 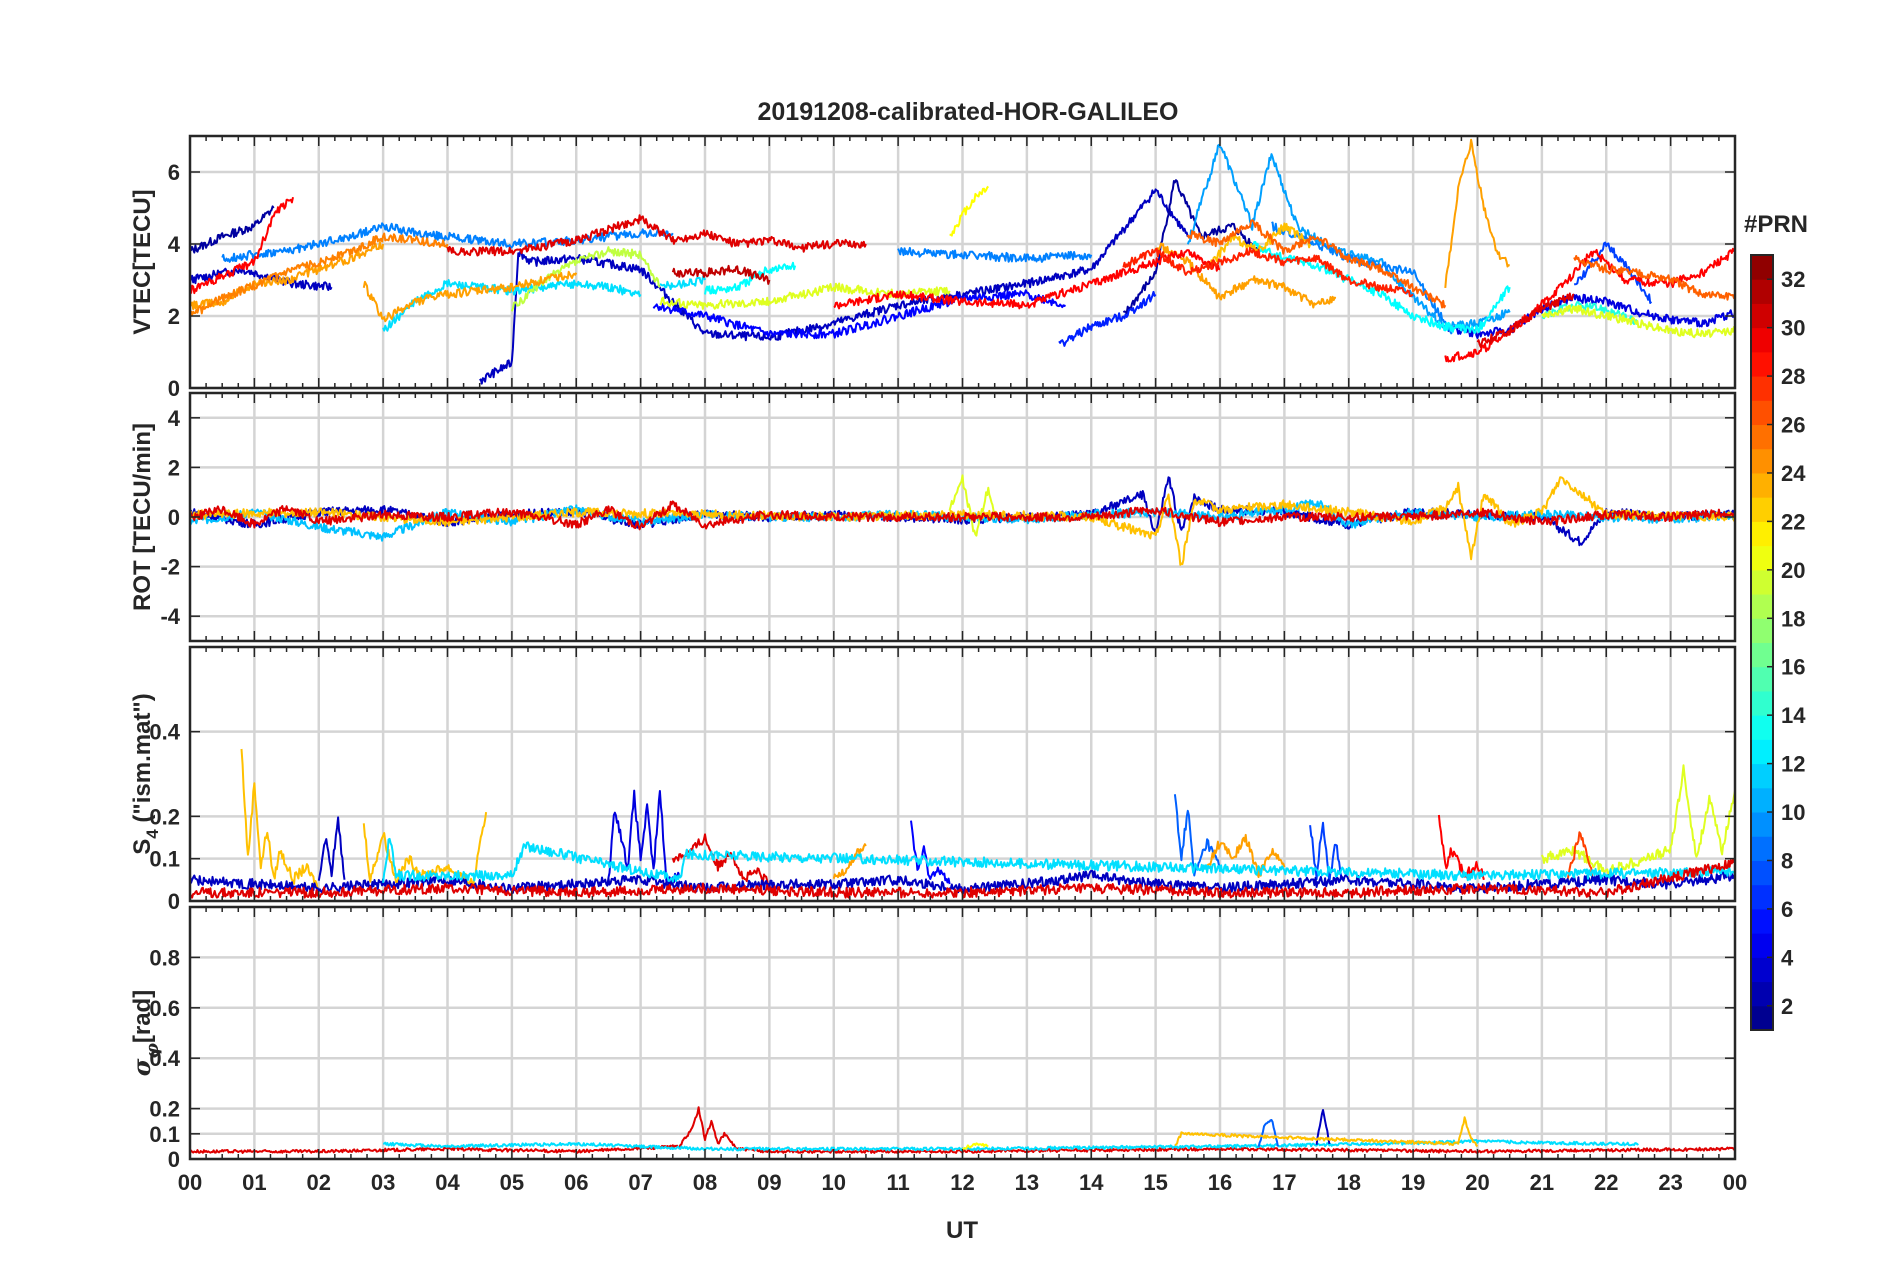 I want to click on x-tick-label: 06, so click(x=576, y=1182).